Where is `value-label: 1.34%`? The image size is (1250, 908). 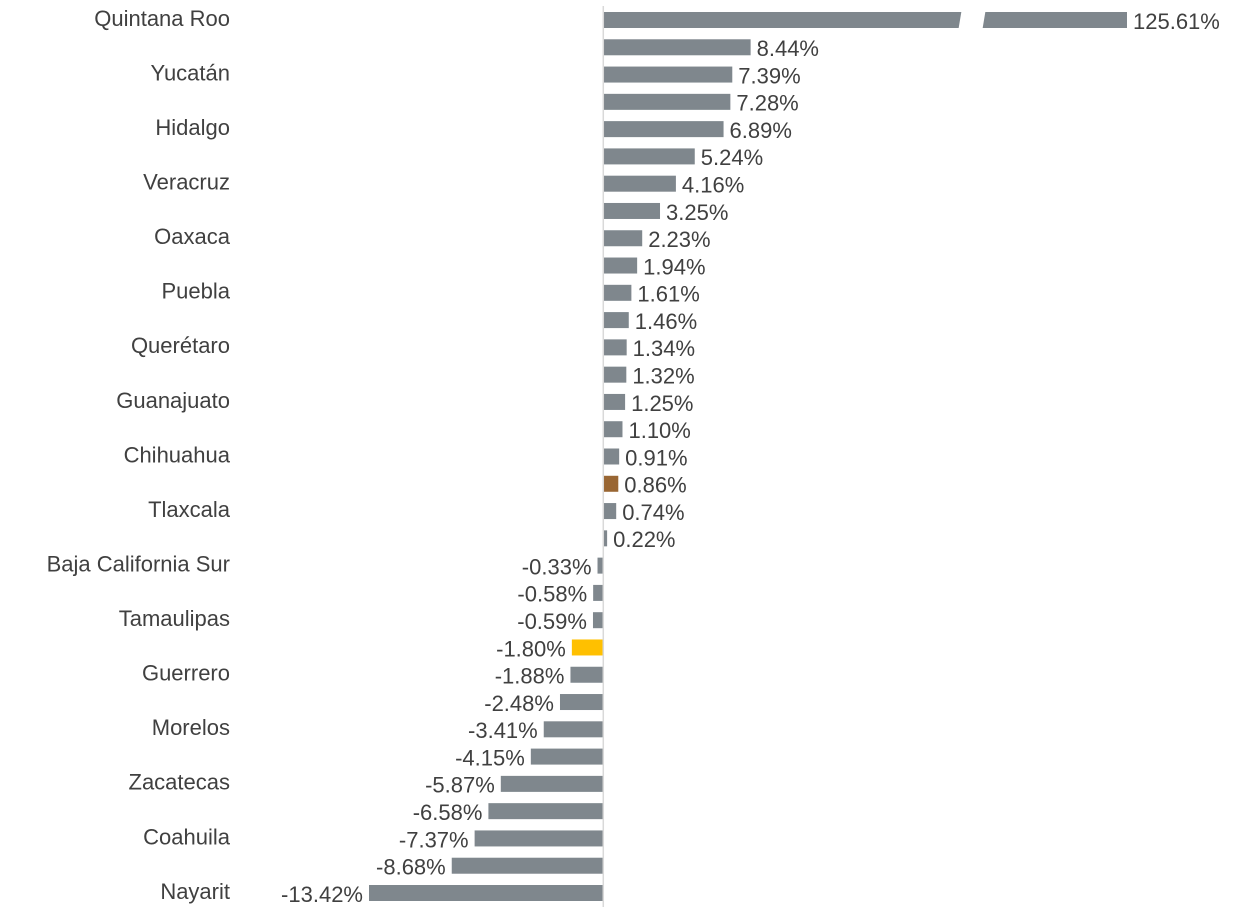
value-label: 1.34% is located at coordinates (664, 348).